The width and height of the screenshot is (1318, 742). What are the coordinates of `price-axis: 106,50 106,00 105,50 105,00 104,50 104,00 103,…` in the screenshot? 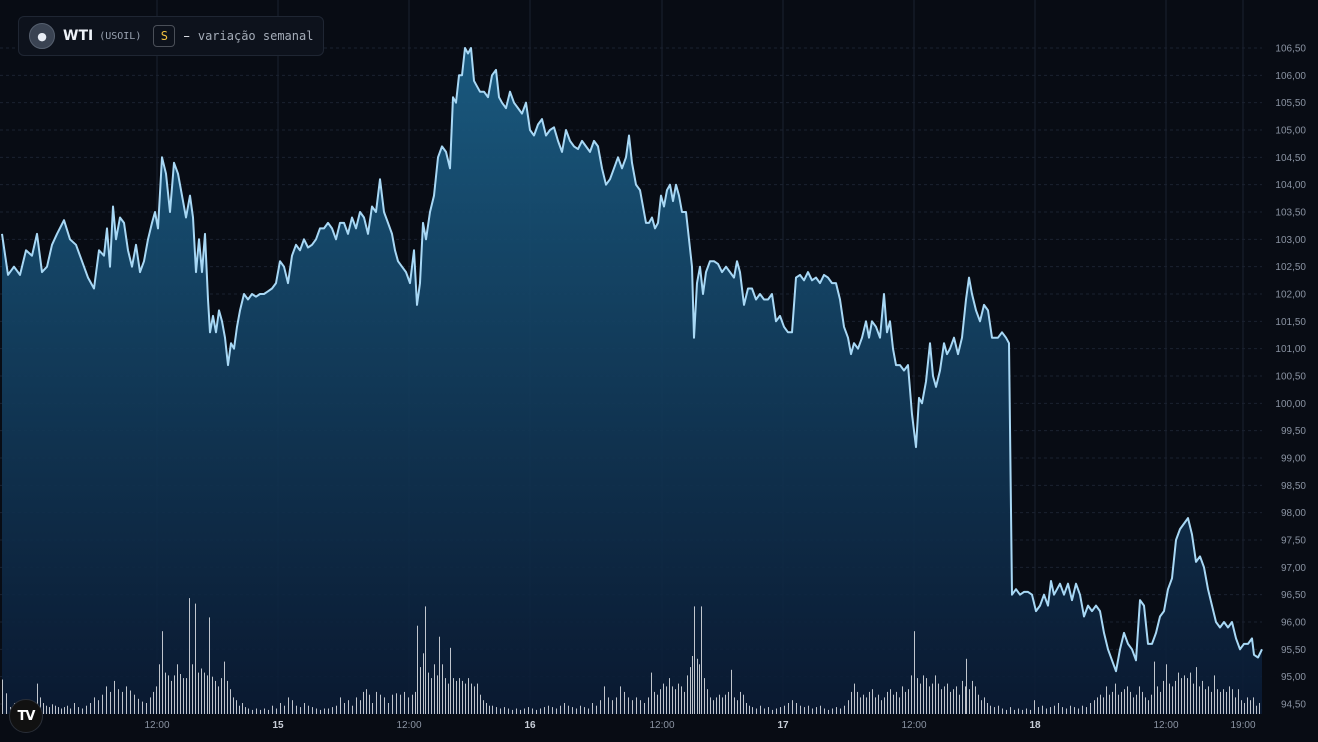 It's located at (1290, 377).